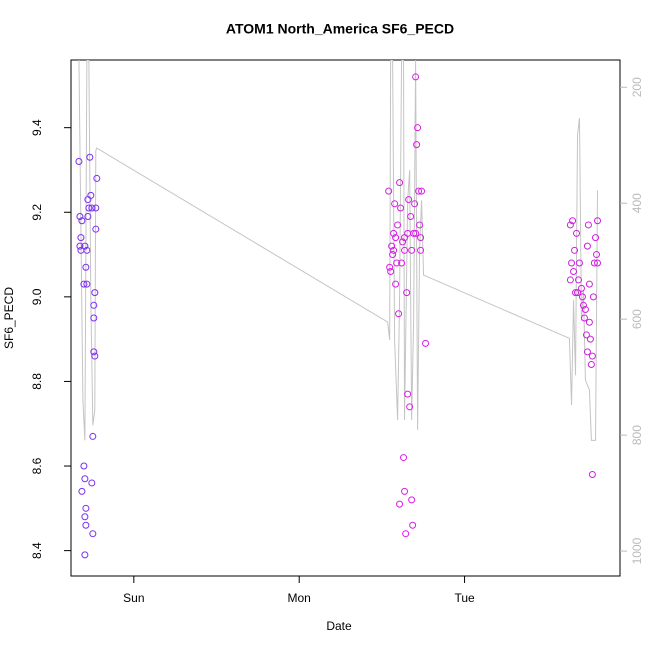 The image size is (650, 650). I want to click on y-tick-label: 9.4, so click(37, 127).